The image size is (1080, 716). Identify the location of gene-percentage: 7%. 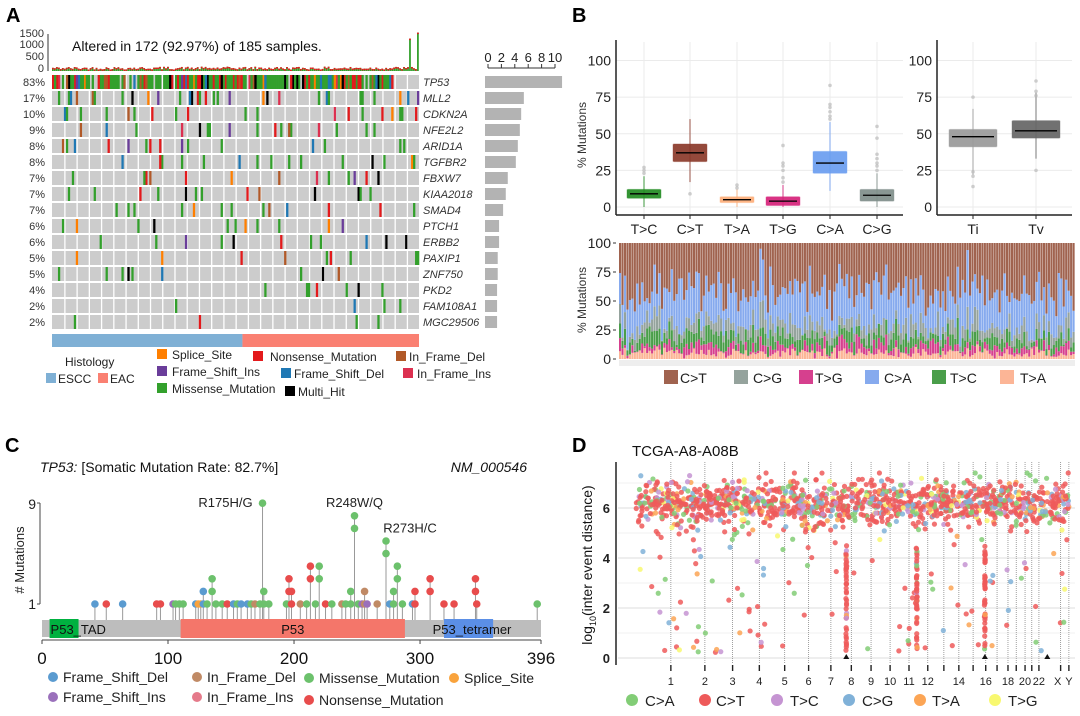
(37, 195).